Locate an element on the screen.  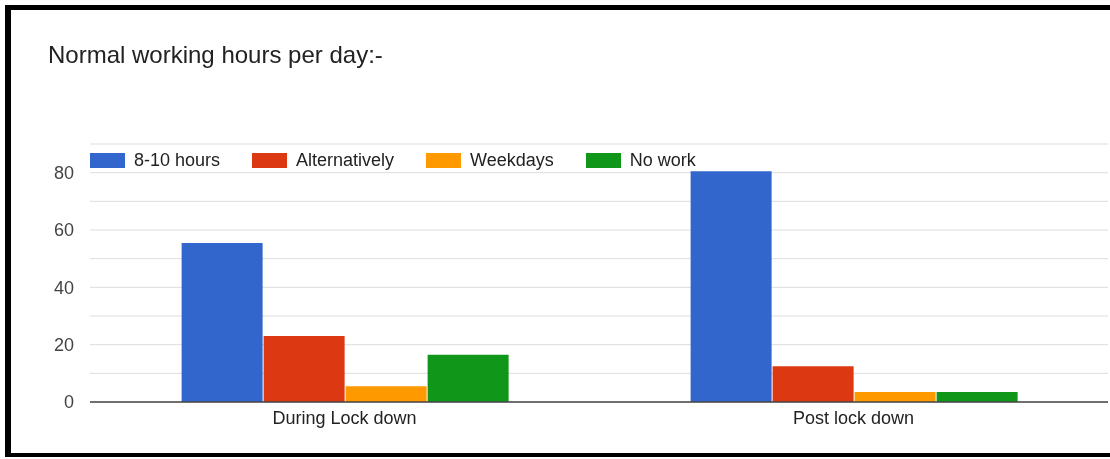
legend-label: 8-10 hours is located at coordinates (177, 160).